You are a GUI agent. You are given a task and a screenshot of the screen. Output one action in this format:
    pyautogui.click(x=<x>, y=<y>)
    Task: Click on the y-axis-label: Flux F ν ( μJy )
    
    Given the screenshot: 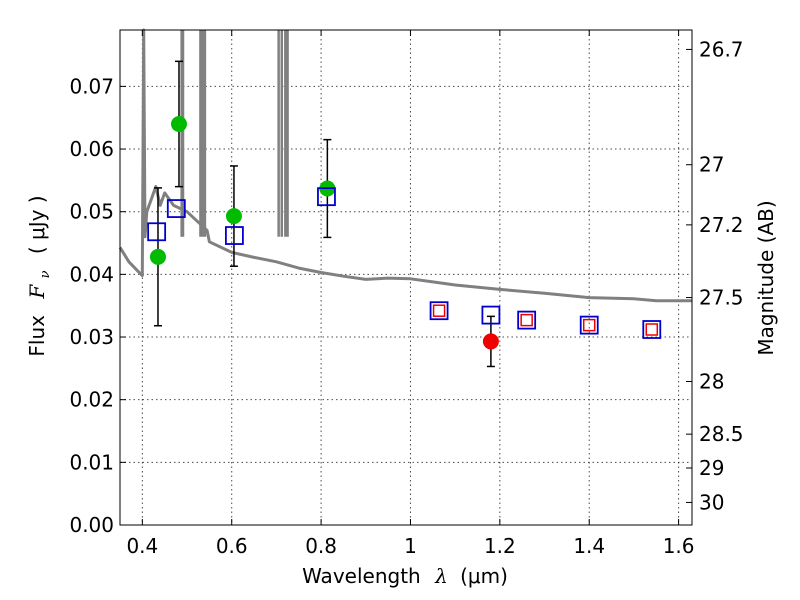 What is the action you would take?
    pyautogui.click(x=39, y=275)
    